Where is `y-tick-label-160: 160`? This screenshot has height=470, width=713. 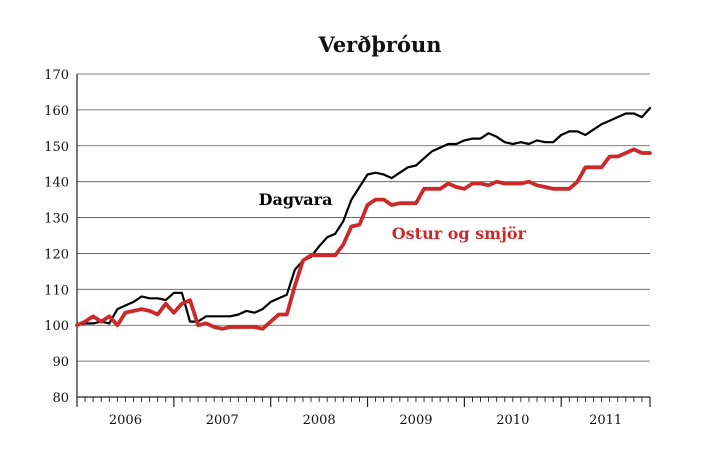
y-tick-label-160: 160 is located at coordinates (56, 111).